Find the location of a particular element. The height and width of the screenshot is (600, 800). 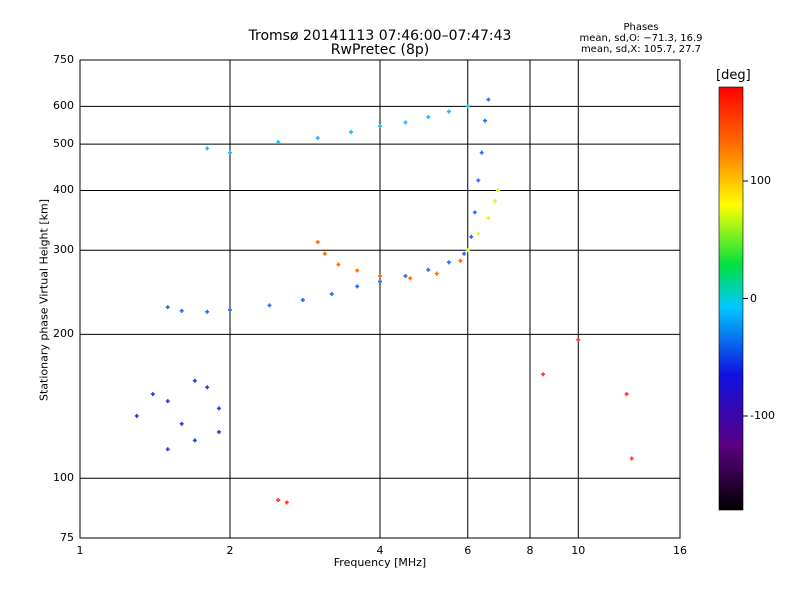

y-tick-label: 600 is located at coordinates (63, 106).